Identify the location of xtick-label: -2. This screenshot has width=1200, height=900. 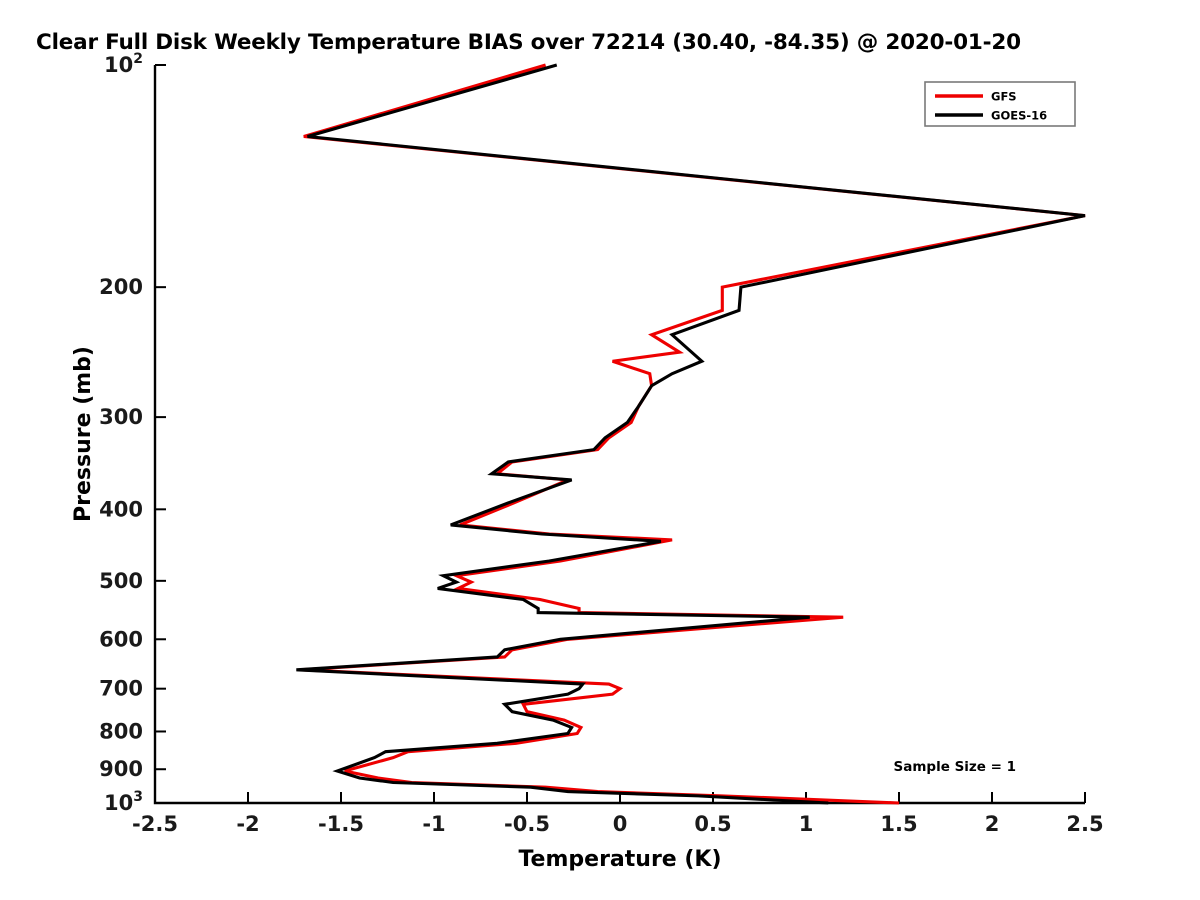
(247, 824).